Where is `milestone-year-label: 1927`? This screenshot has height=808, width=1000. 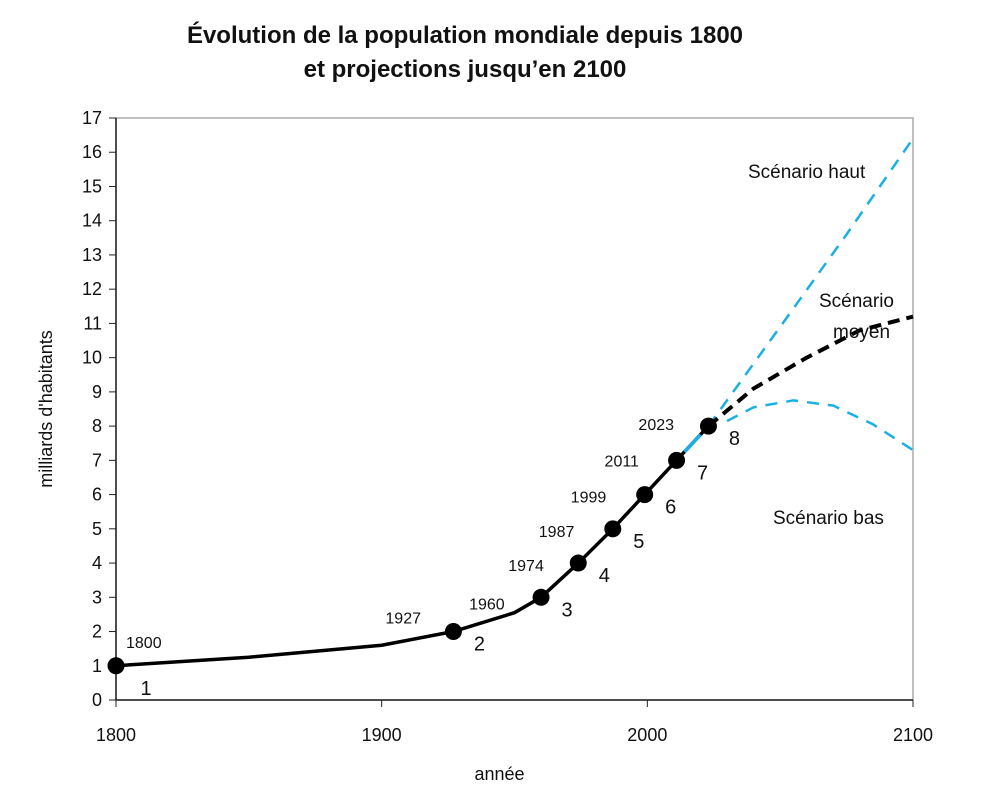 milestone-year-label: 1927 is located at coordinates (403, 619).